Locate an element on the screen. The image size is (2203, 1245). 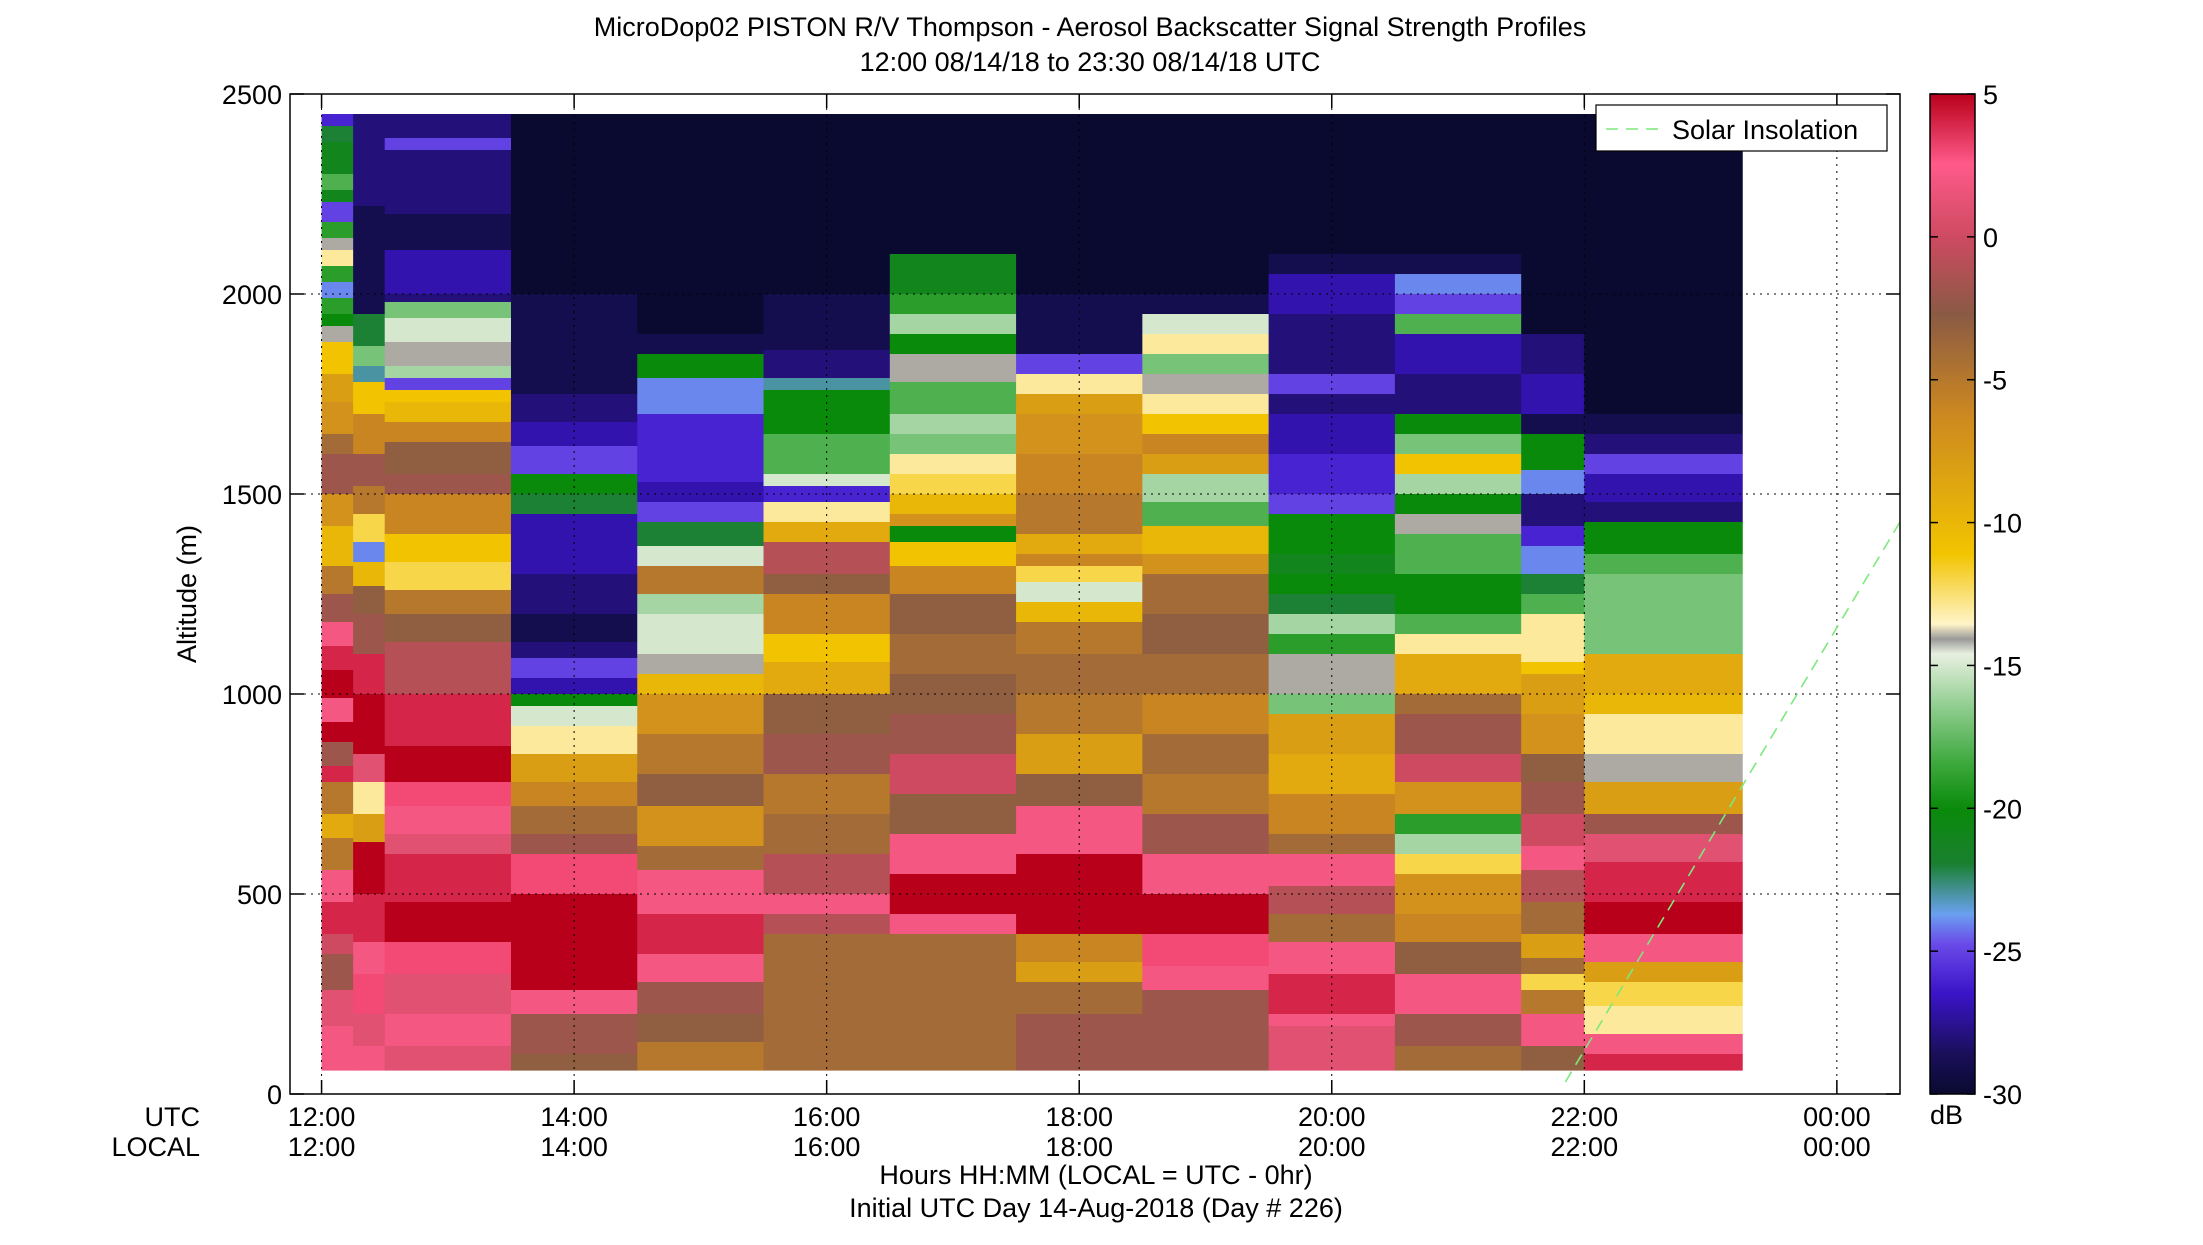
colorbar-tick-label: -5 is located at coordinates (1995, 381).